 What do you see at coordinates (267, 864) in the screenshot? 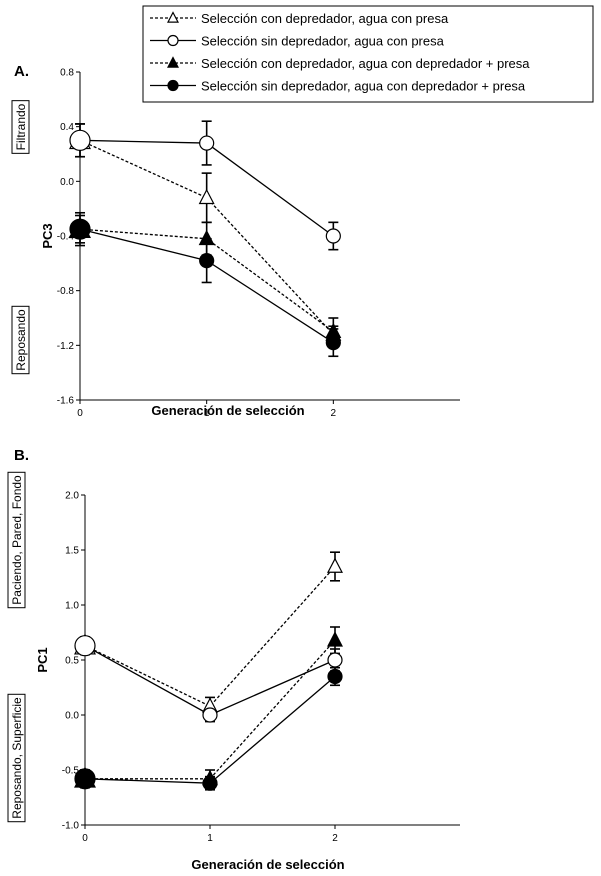
I see `panel-b-xlabel: Generación de selección` at bounding box center [267, 864].